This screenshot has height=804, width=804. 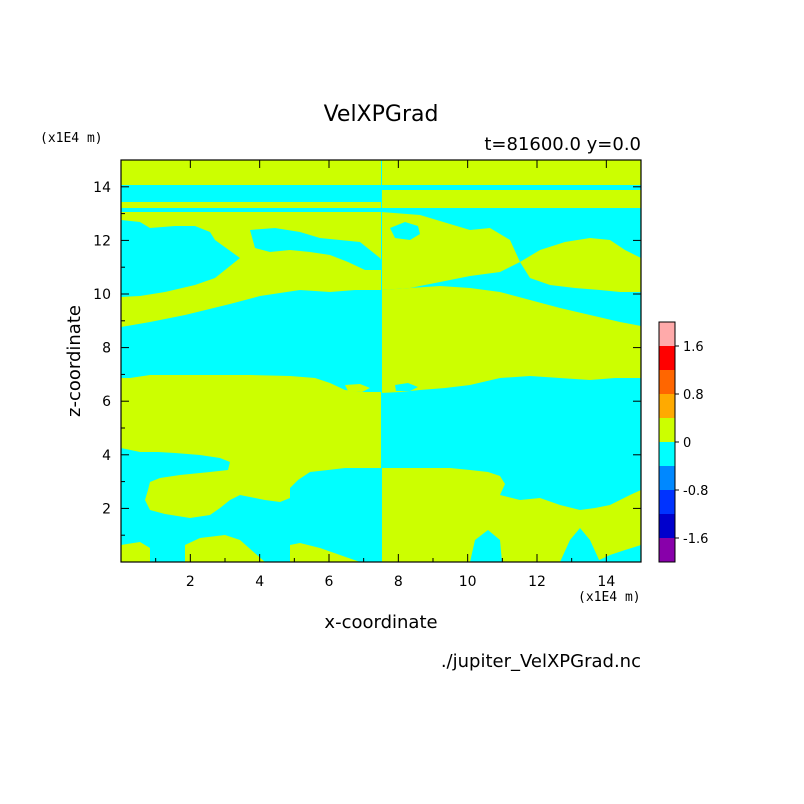 What do you see at coordinates (380, 622) in the screenshot?
I see `x-axis-label: x-coordinate` at bounding box center [380, 622].